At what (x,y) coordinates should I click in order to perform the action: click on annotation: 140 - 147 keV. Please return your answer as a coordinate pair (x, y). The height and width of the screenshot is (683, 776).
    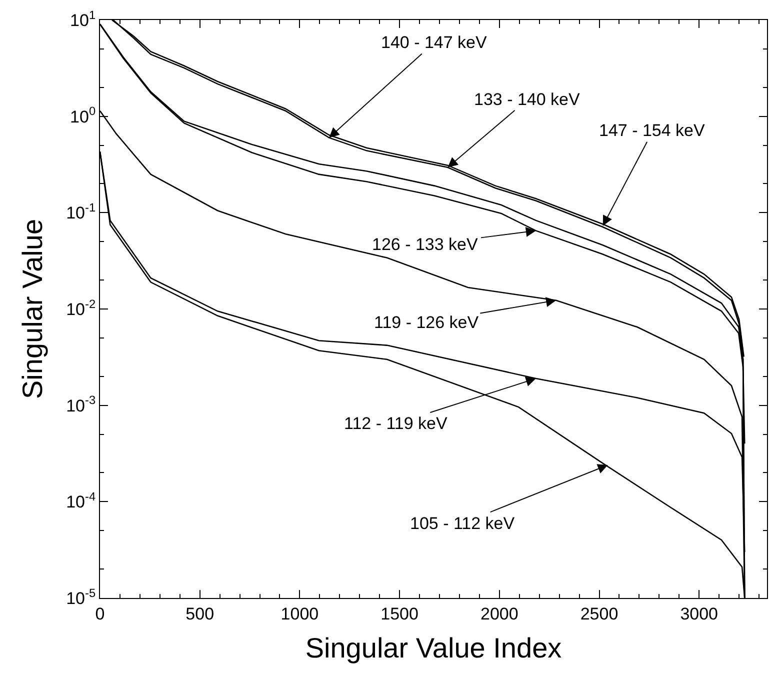
    Looking at the image, I should click on (434, 42).